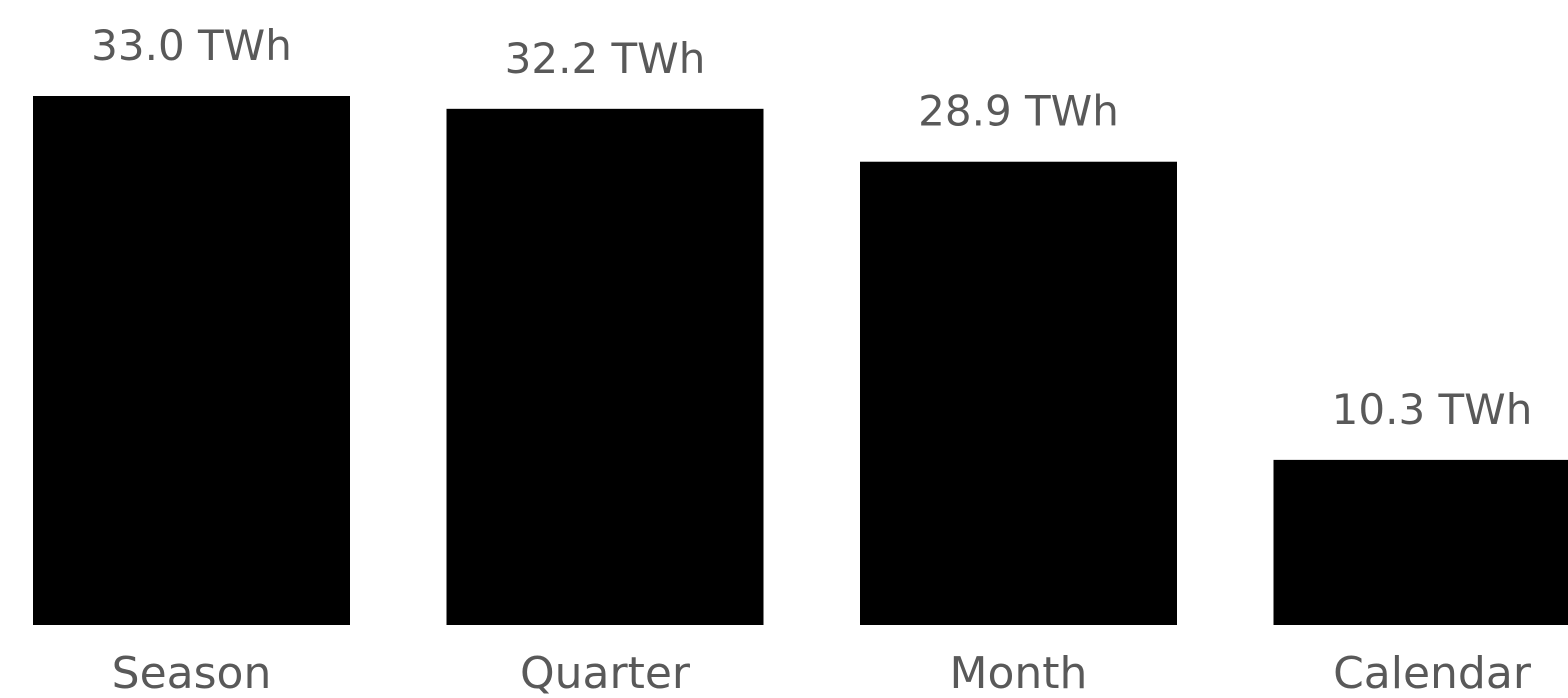  What do you see at coordinates (192, 673) in the screenshot?
I see `category-label-season: Season` at bounding box center [192, 673].